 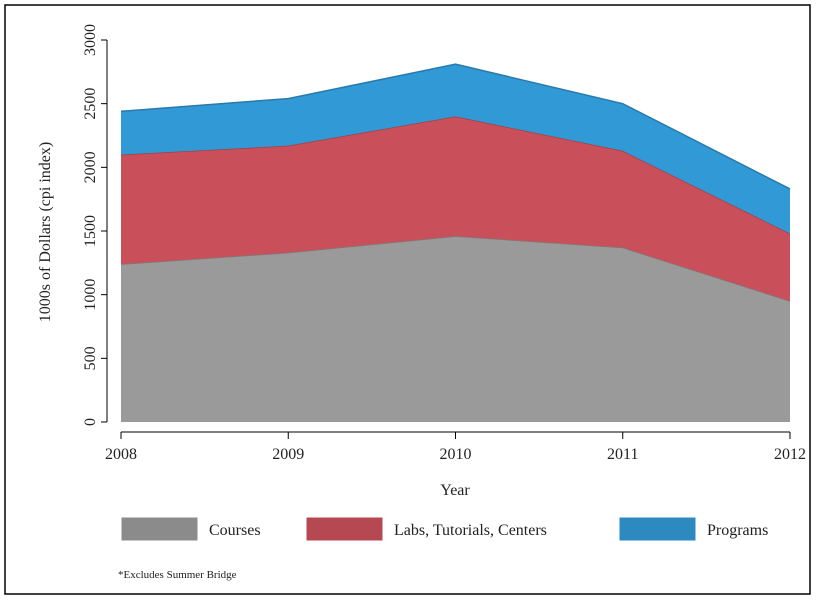 I want to click on y-axis-label: 1000s of Dollars (cpi index), so click(x=45, y=232).